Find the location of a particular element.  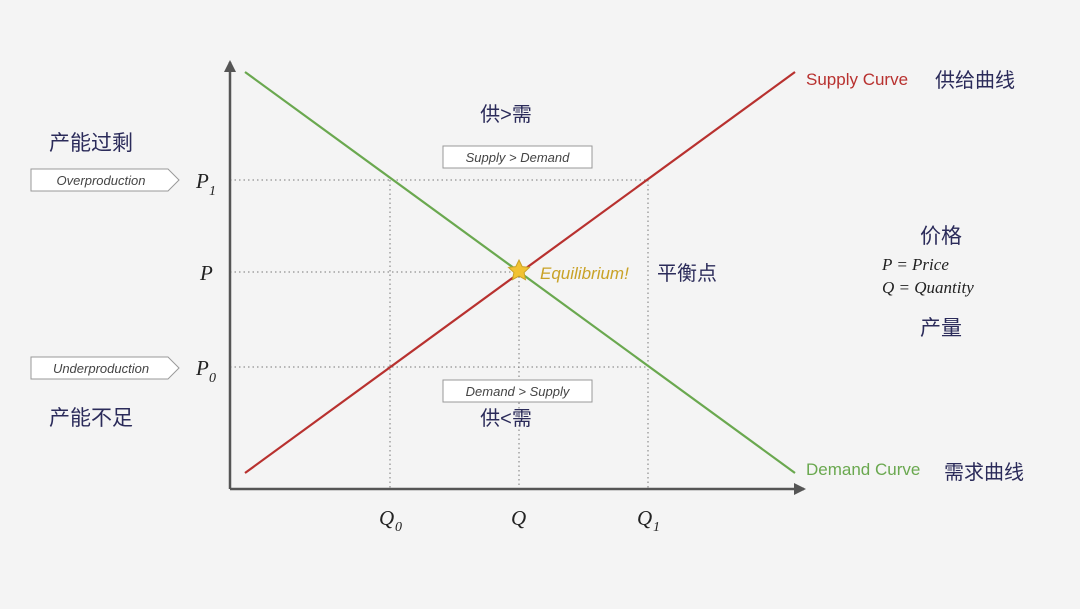

overproduction-tag: Overproduction is located at coordinates (105, 180).